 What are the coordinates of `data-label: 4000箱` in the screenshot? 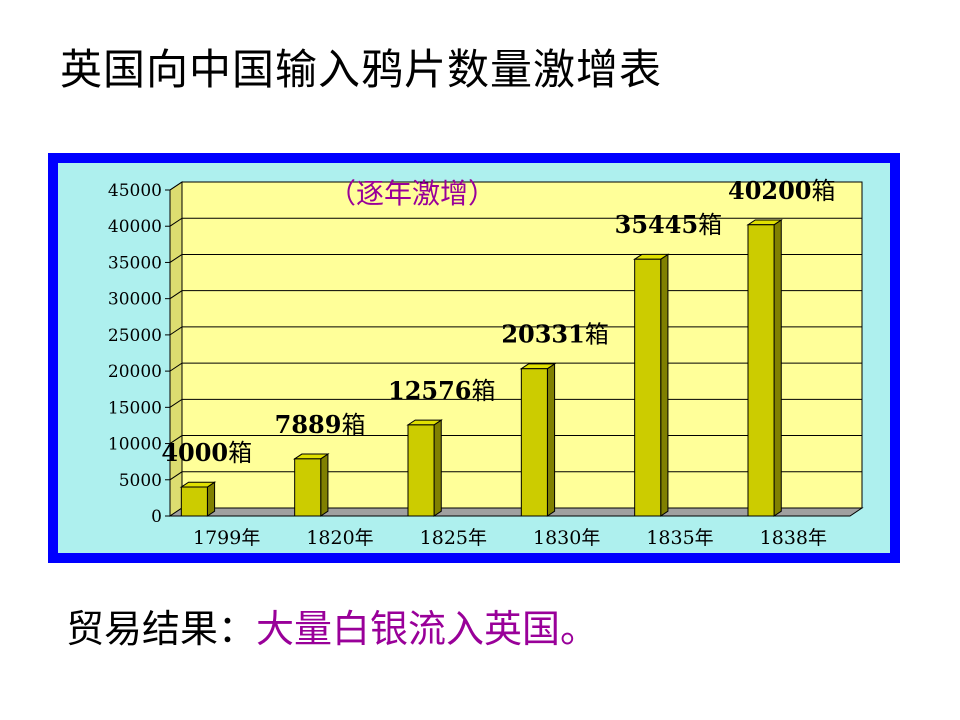 It's located at (206, 452).